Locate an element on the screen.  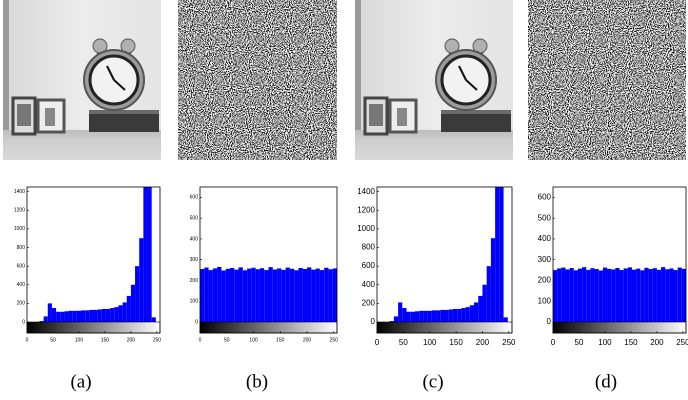
caption: (b) is located at coordinates (257, 381).